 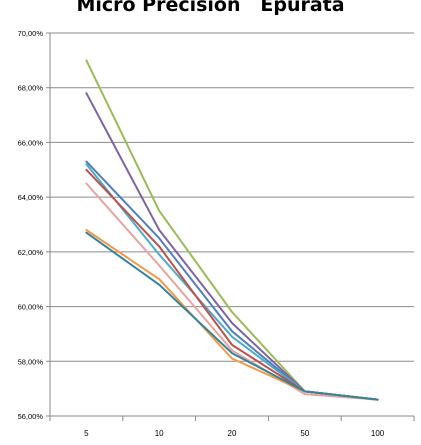 What do you see at coordinates (31, 307) in the screenshot?
I see `y-tick-label: 60,00%` at bounding box center [31, 307].